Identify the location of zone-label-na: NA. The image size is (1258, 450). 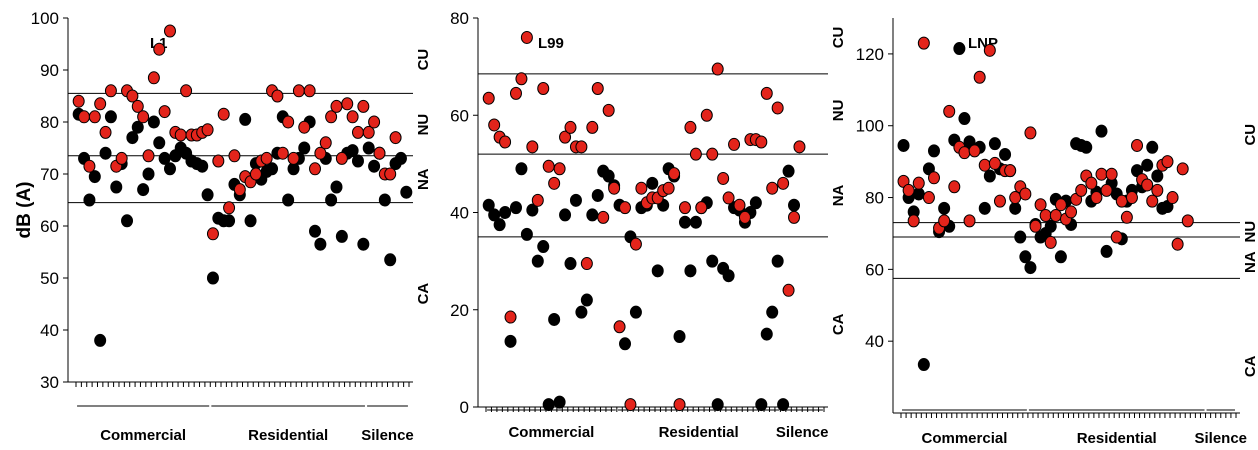
(838, 195).